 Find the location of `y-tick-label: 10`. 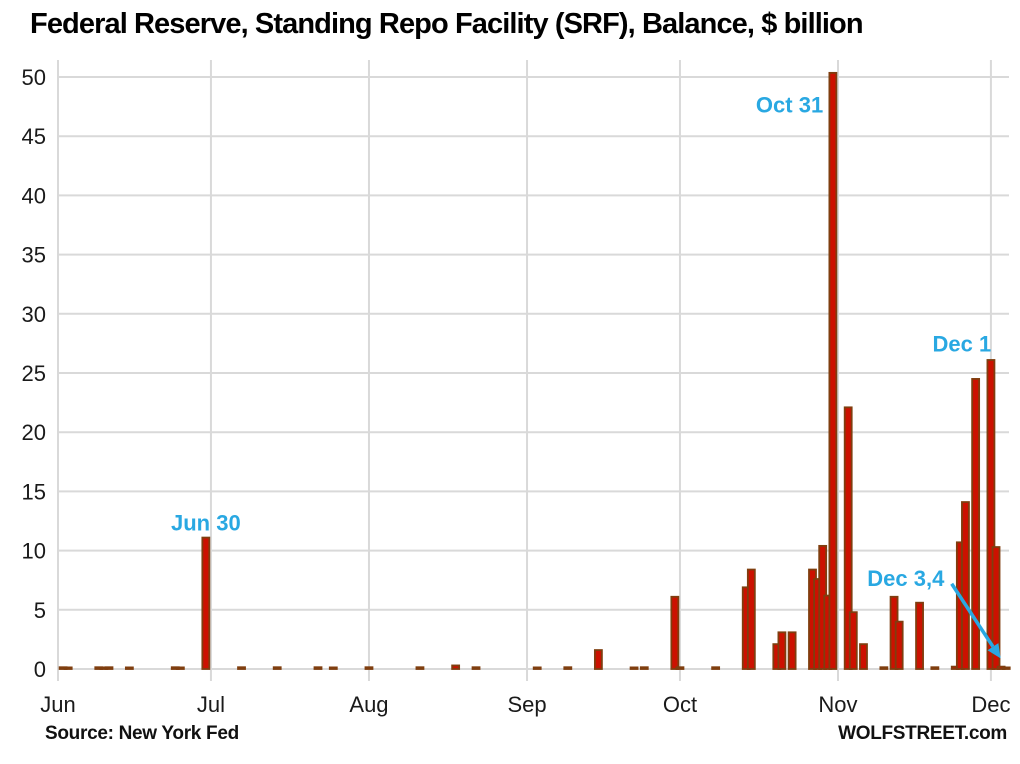

y-tick-label: 10 is located at coordinates (34, 551).